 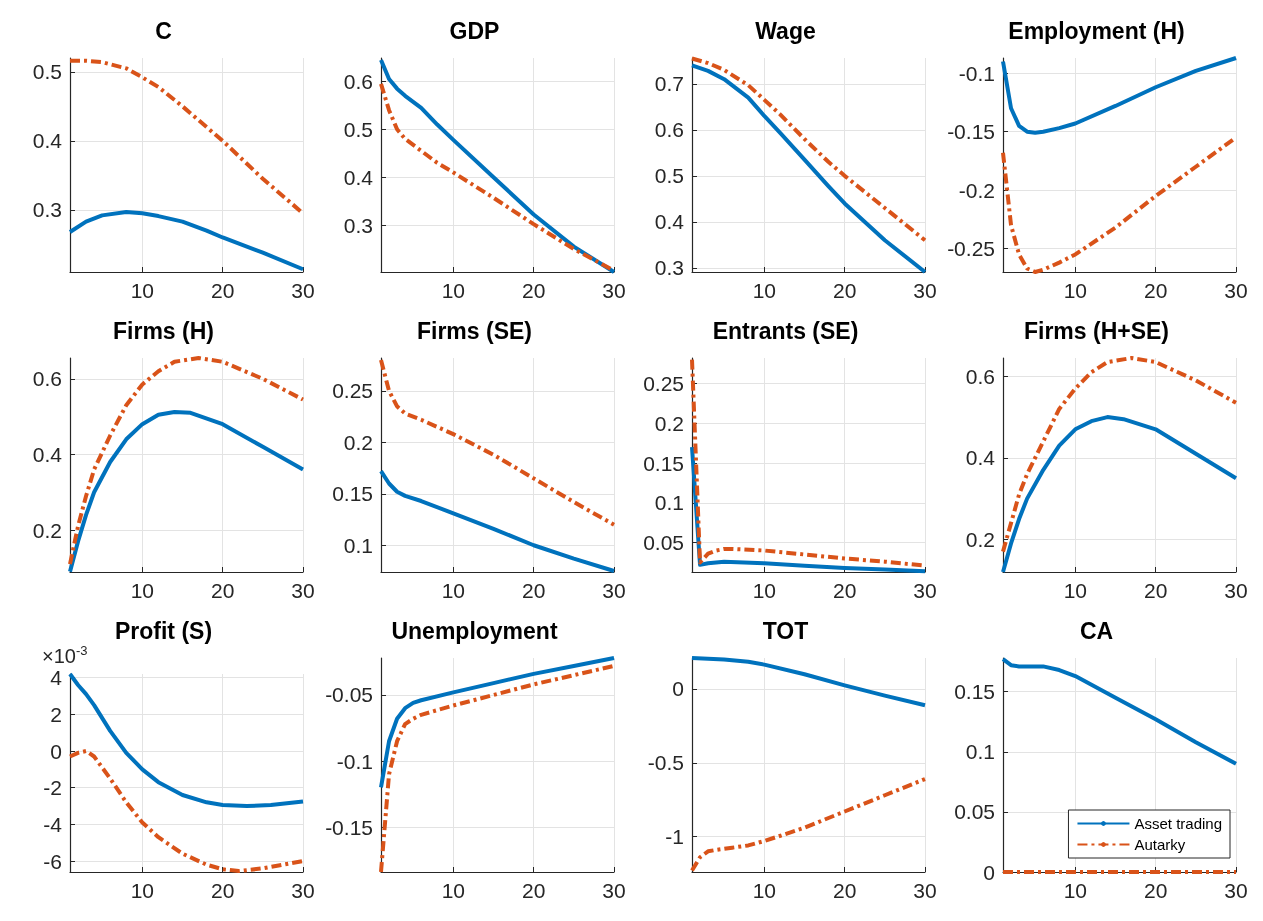 What do you see at coordinates (163, 630) in the screenshot?
I see `chart-title: Profit (S)` at bounding box center [163, 630].